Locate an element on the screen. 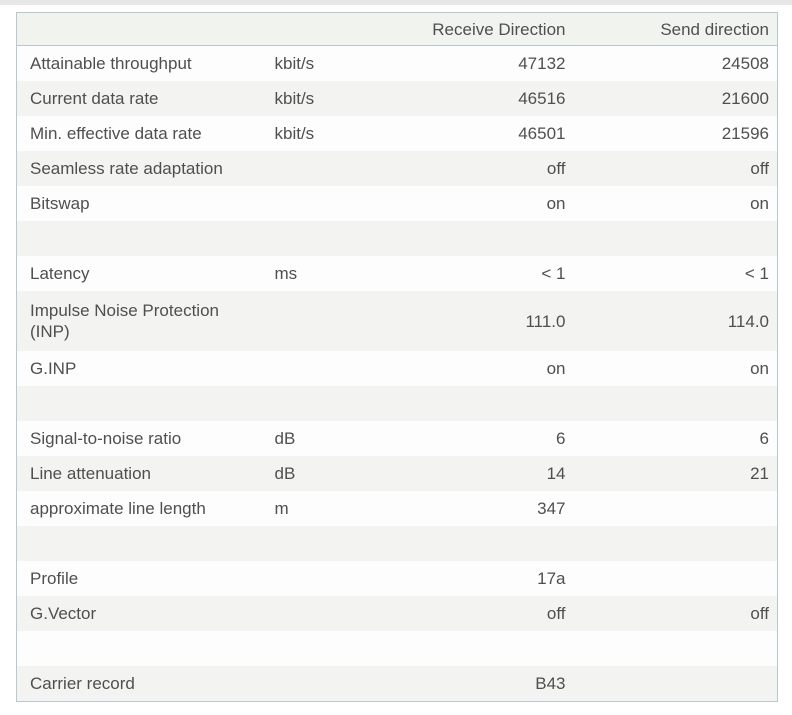  row-label: Bitswap is located at coordinates (141, 203).